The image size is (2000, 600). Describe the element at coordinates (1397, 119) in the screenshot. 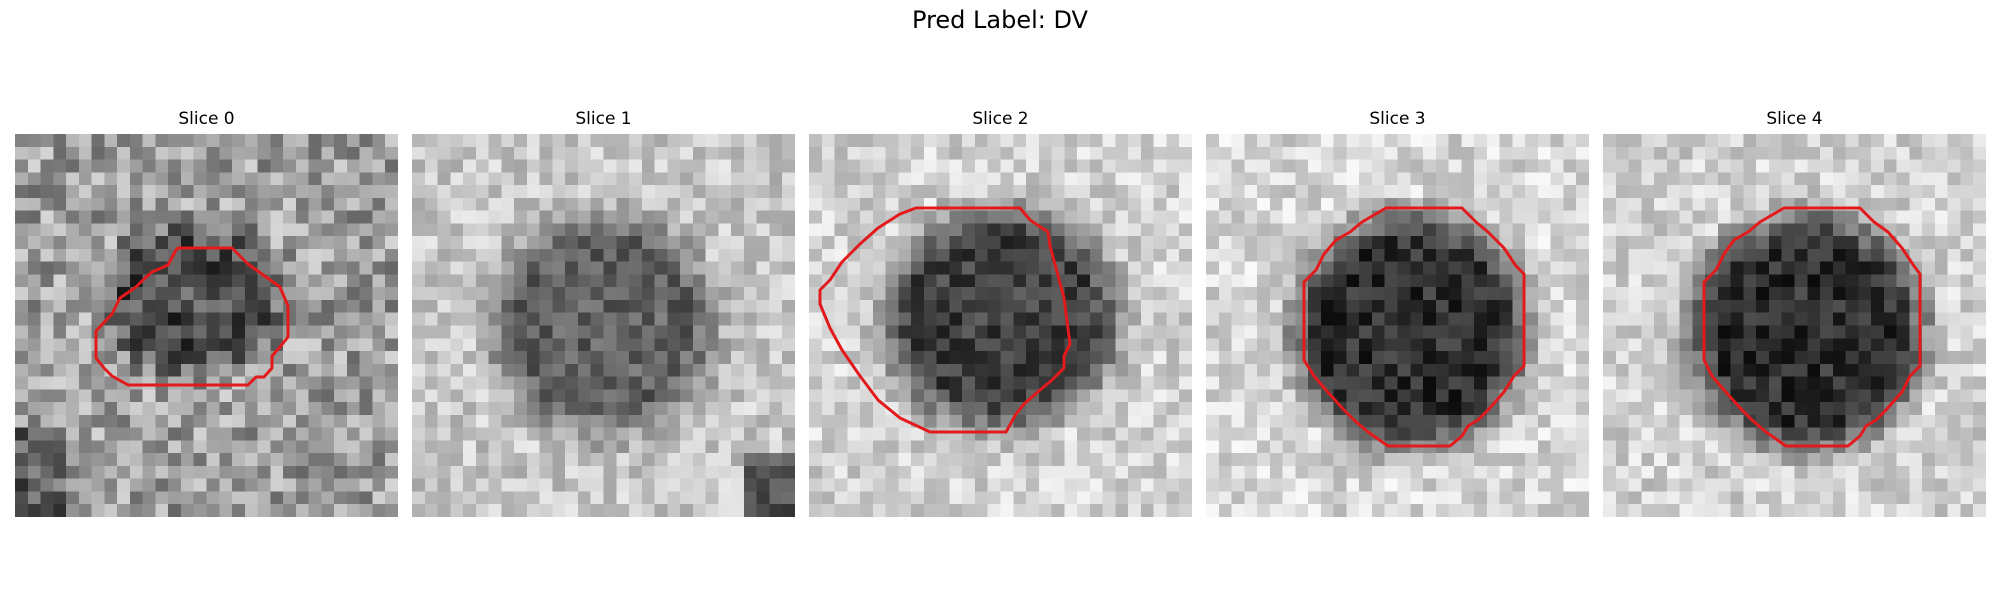

I see `slice-title: Slice 3` at that location.